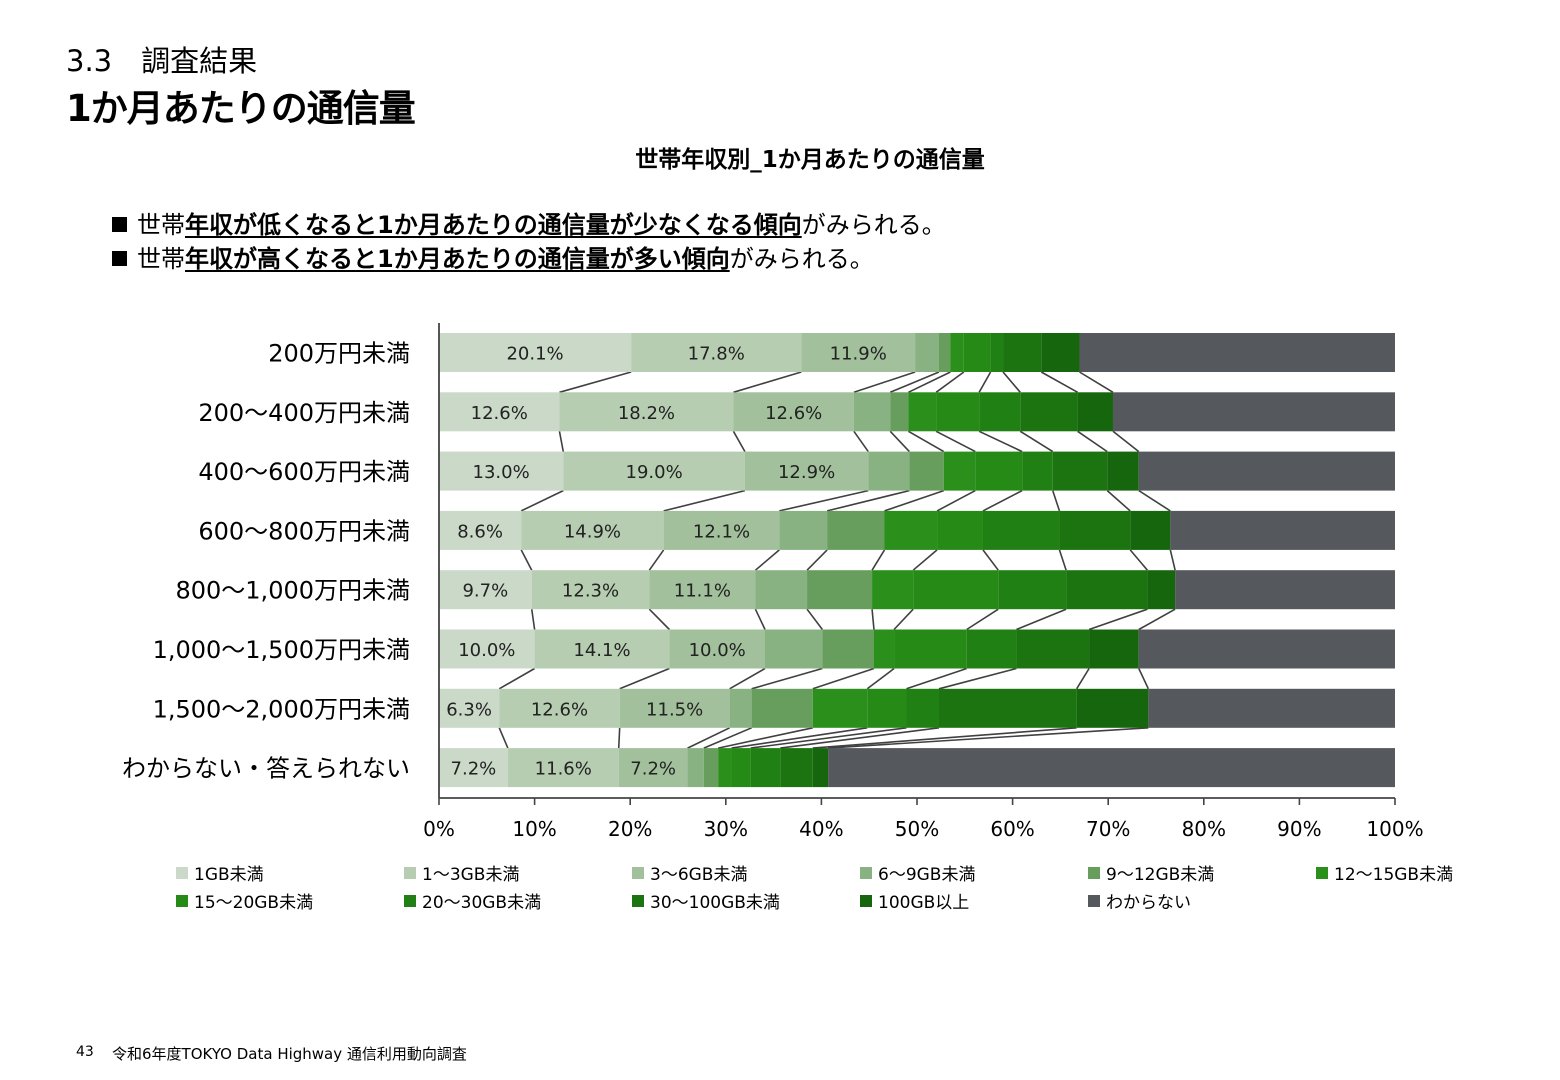  I want to click on legend-entry: 3～6GB未満, so click(698, 875).